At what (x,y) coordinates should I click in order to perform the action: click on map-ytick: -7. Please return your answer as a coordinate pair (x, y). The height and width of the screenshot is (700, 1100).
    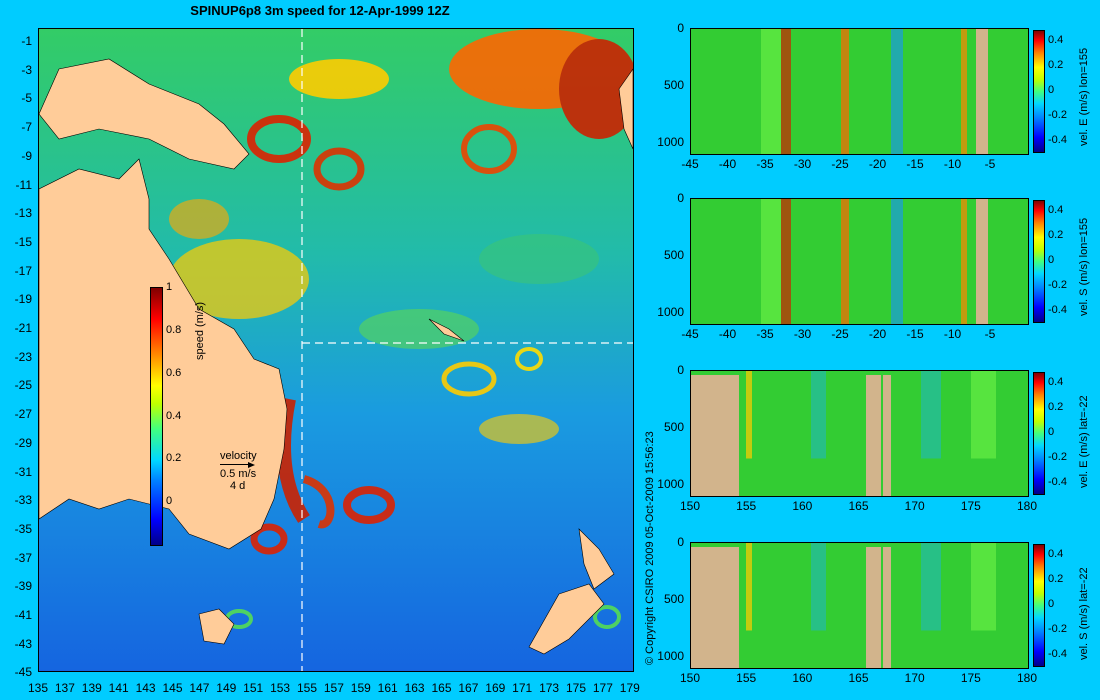
    Looking at the image, I should click on (26, 127).